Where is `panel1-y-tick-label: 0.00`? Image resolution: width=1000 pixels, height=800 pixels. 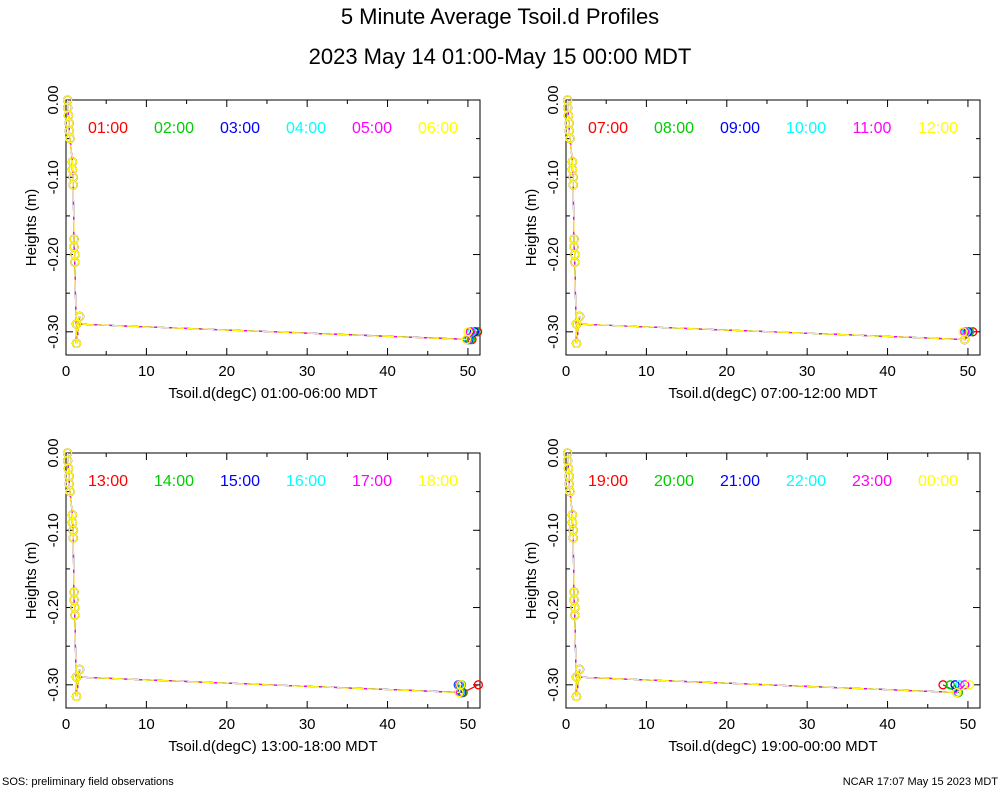
panel1-y-tick-label: 0.00 is located at coordinates (53, 99).